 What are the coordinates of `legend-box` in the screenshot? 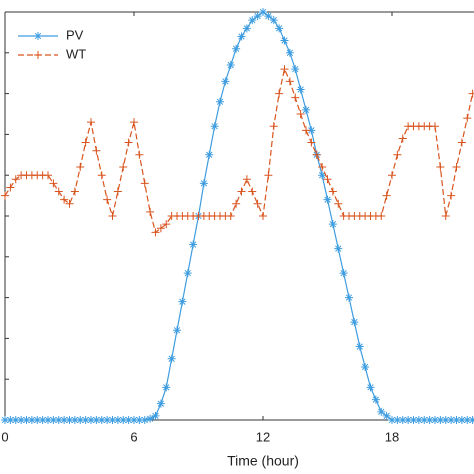 It's located at (56, 46).